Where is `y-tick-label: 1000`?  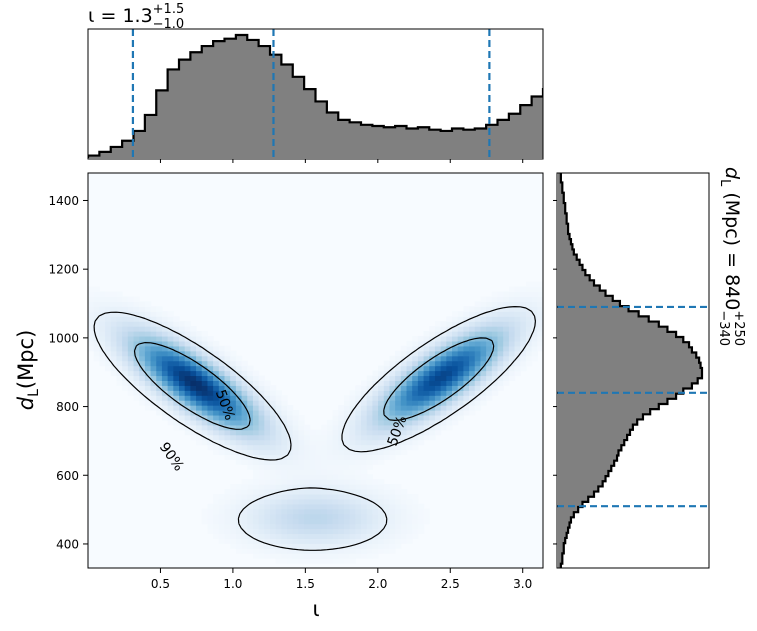 y-tick-label: 1000 is located at coordinates (63, 338).